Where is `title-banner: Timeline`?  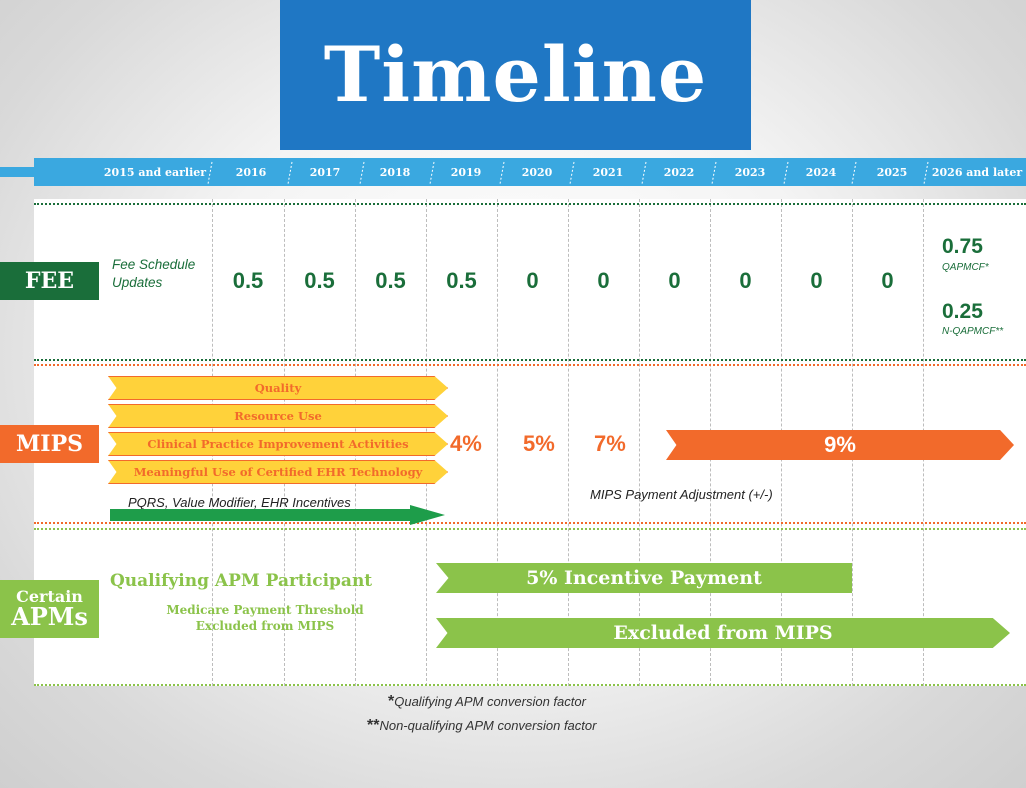
title-banner: Timeline is located at coordinates (515, 75).